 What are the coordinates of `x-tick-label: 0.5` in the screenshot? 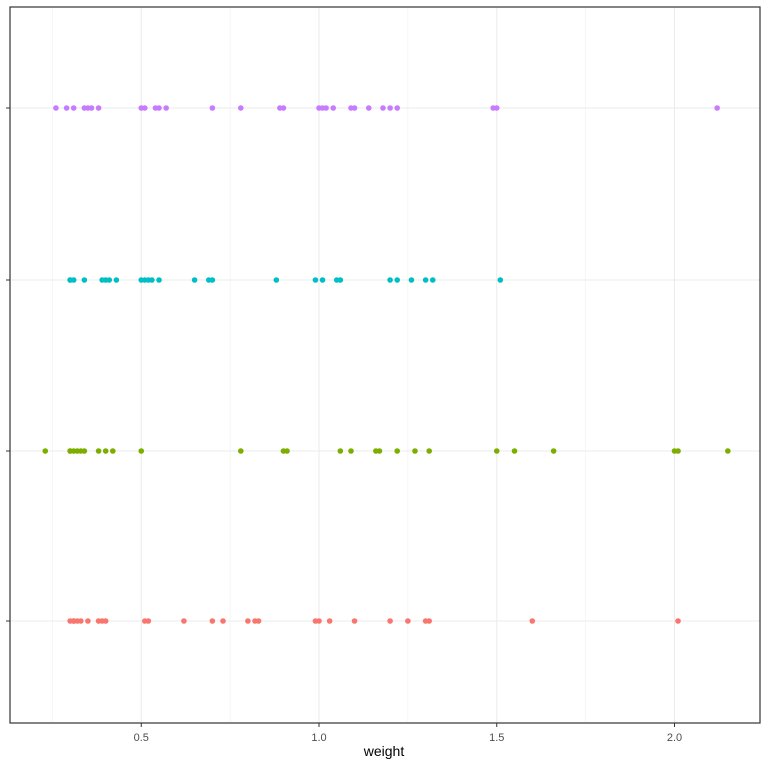 It's located at (141, 738).